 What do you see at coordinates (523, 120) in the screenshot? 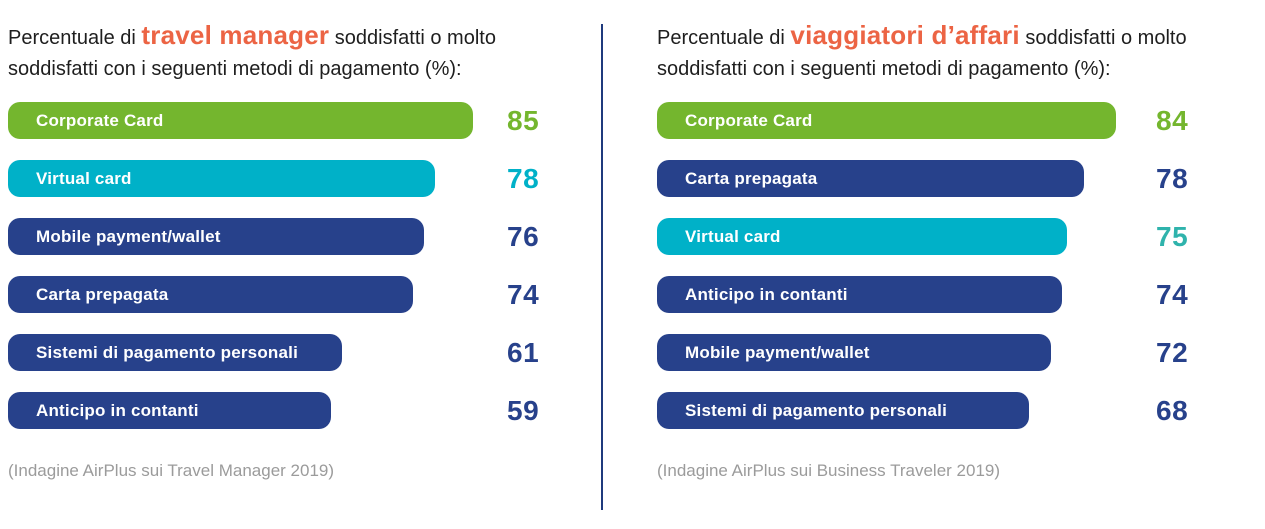
I see `bar-value: 85` at bounding box center [523, 120].